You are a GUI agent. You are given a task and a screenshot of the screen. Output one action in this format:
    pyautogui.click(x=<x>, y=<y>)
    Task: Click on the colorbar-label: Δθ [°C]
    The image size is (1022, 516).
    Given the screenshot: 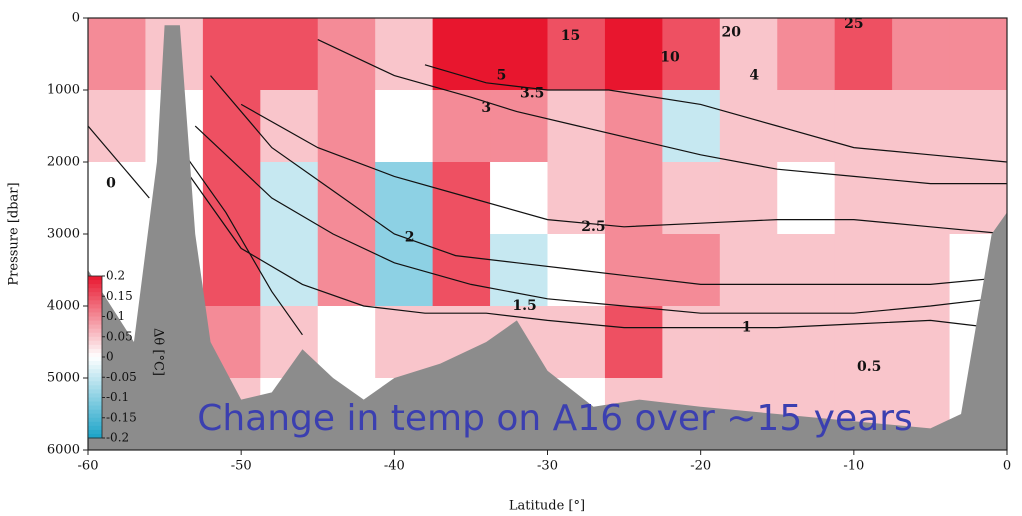 What is the action you would take?
    pyautogui.click(x=158, y=352)
    